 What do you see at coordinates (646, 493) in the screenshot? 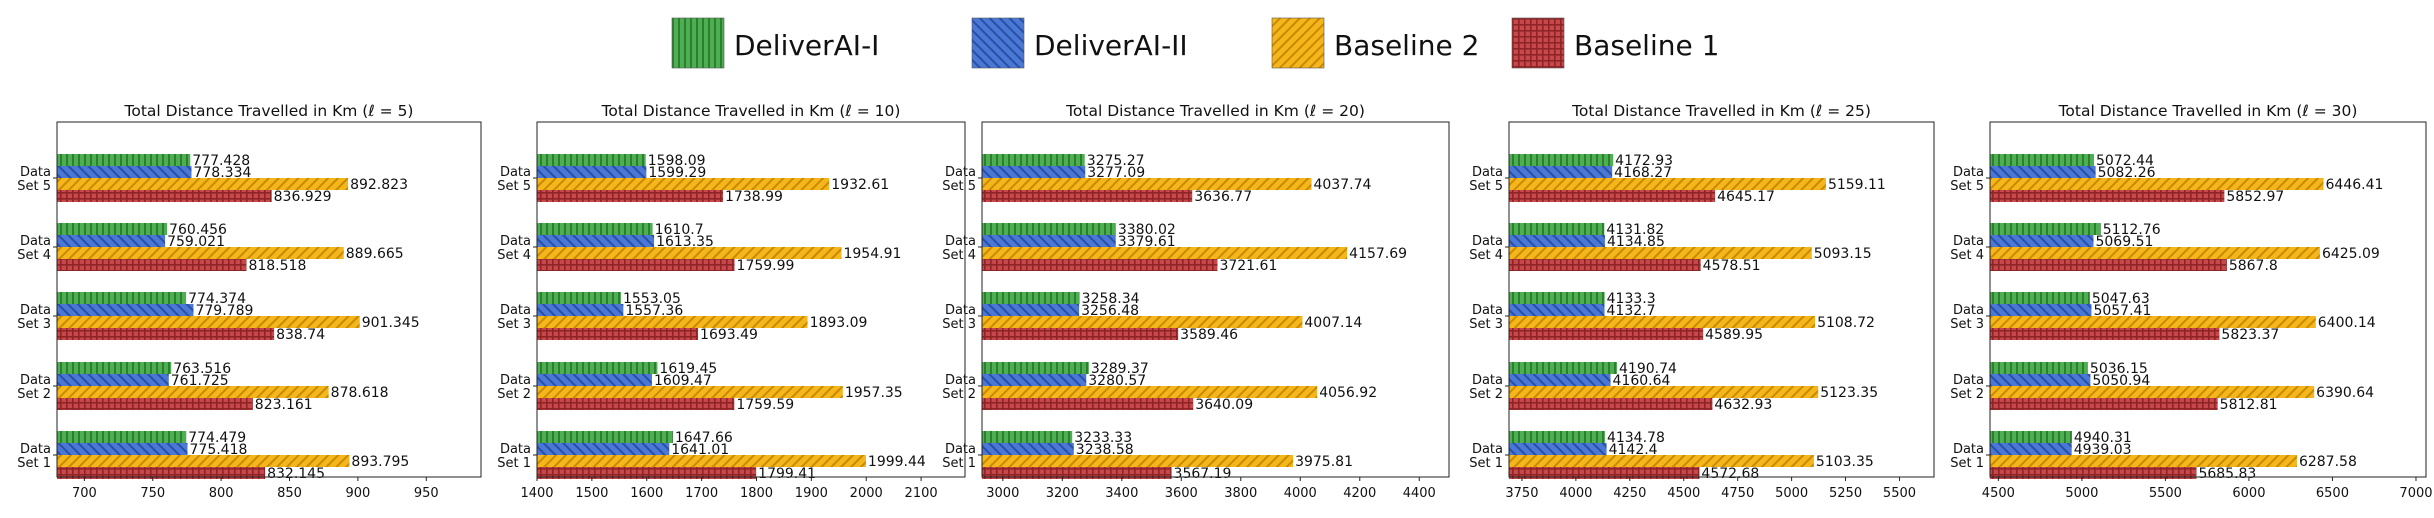
I see `x-tick-label: 1600` at bounding box center [646, 493].